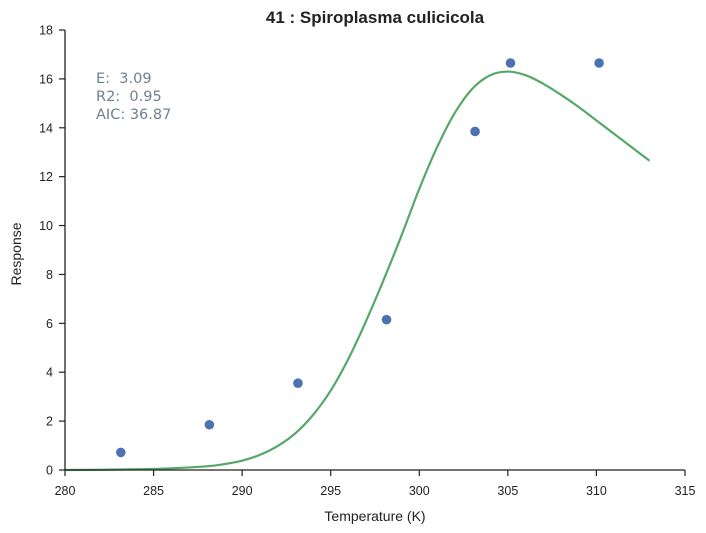 Image resolution: width=706 pixels, height=533 pixels. I want to click on y-tick-label: 18, so click(46, 31).